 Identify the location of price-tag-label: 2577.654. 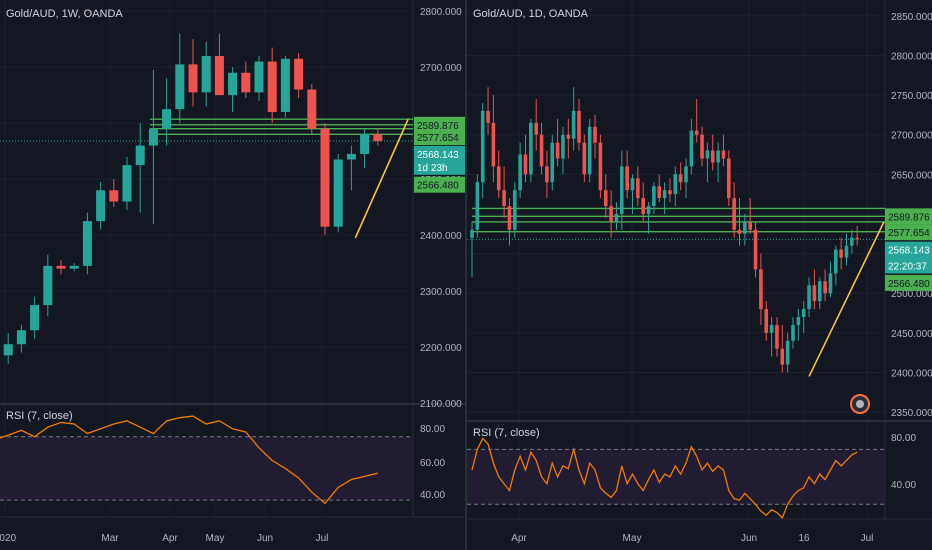
(909, 233).